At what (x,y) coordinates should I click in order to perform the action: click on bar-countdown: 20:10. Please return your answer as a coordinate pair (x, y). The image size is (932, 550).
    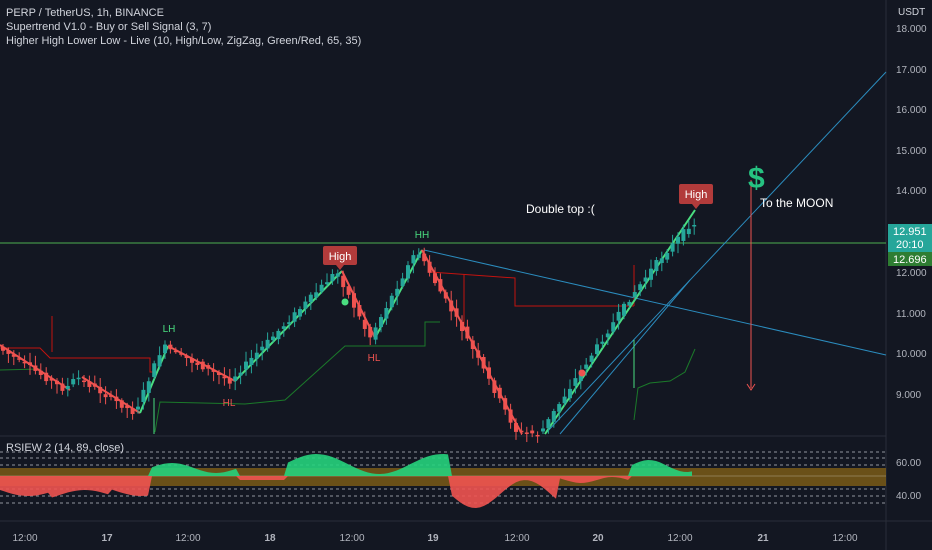
    Looking at the image, I should click on (910, 245).